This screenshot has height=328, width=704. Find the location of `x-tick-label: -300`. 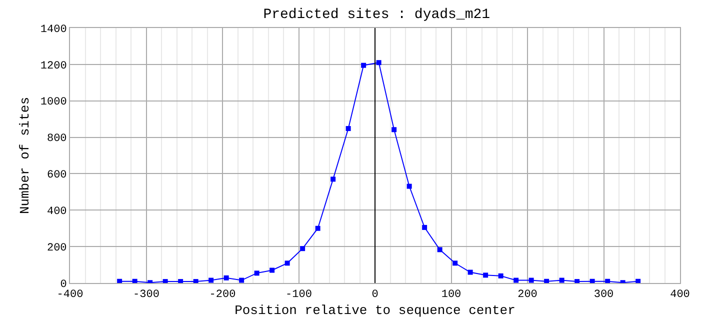

x-tick-label: -300 is located at coordinates (146, 295).